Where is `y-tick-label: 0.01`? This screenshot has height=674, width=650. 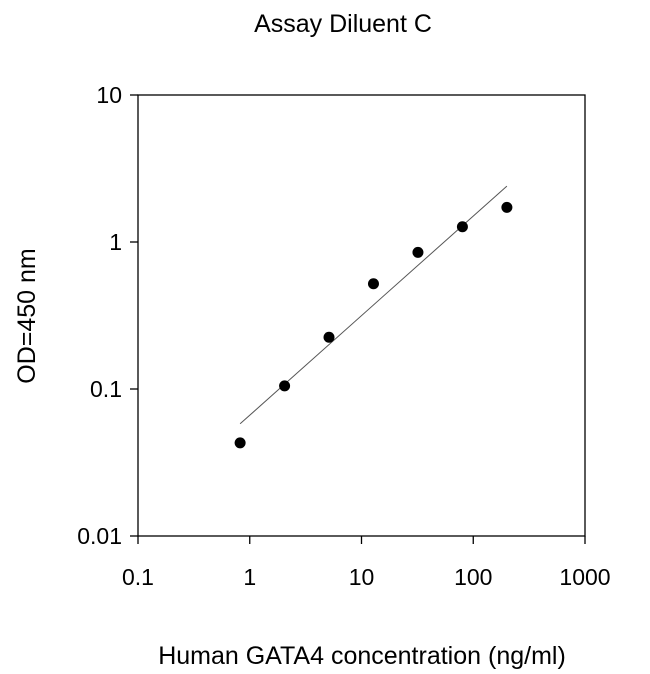
y-tick-label: 0.01 is located at coordinates (99, 536).